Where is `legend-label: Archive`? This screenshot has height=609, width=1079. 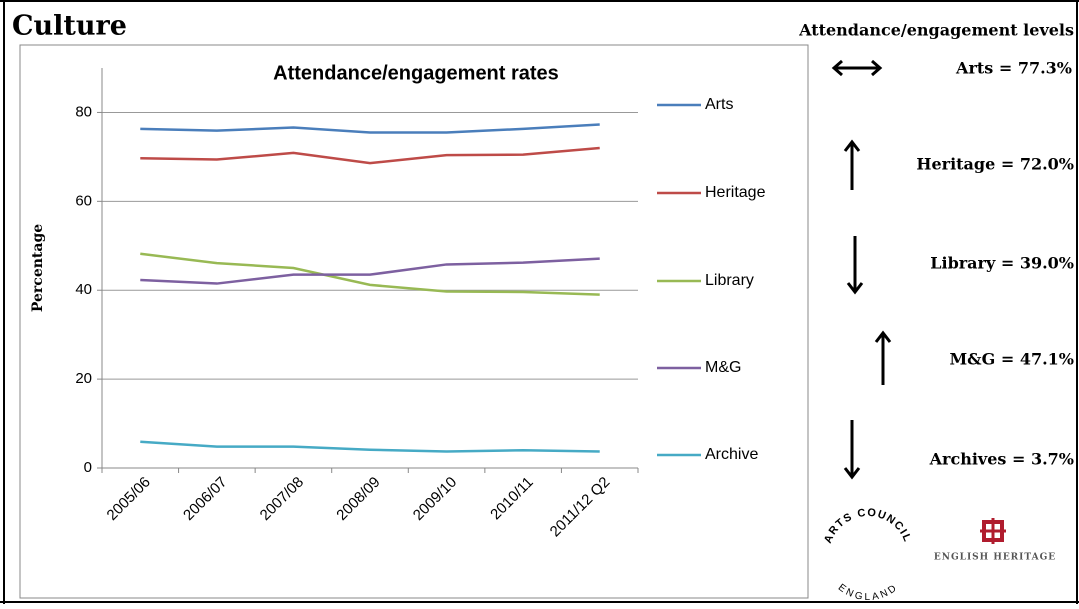 legend-label: Archive is located at coordinates (731, 454).